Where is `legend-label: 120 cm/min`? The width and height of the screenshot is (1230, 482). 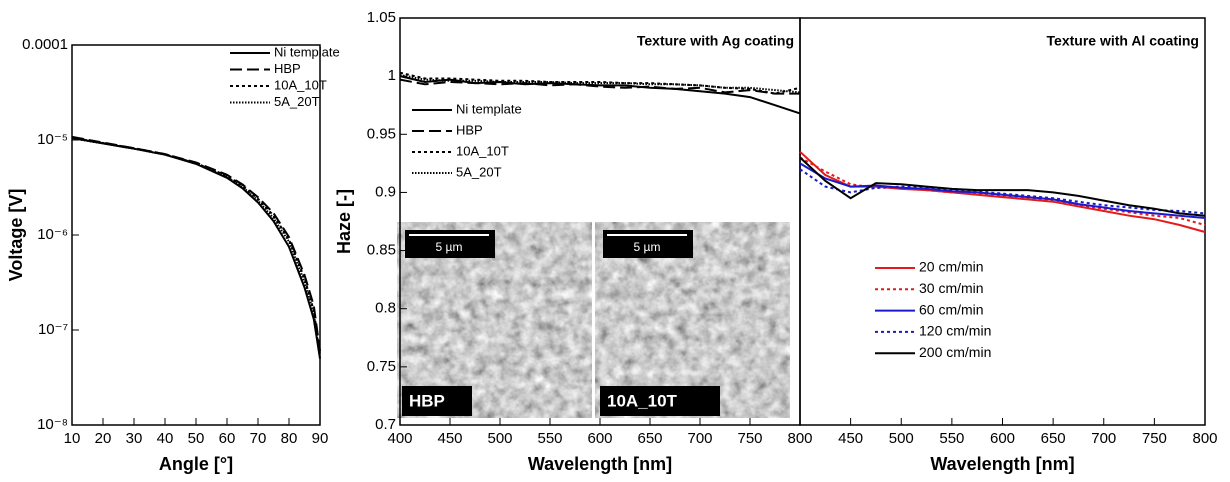
legend-label: 120 cm/min is located at coordinates (955, 331).